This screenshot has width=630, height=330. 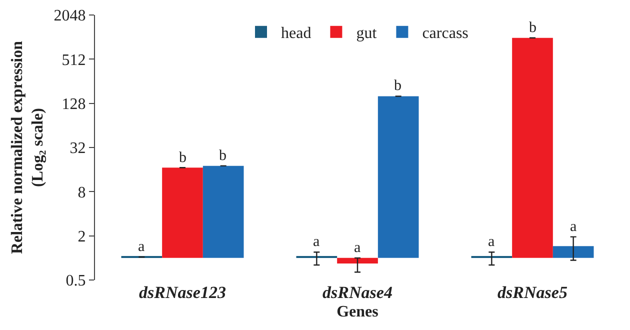 I want to click on y-tick-label: 512, so click(x=74, y=60).